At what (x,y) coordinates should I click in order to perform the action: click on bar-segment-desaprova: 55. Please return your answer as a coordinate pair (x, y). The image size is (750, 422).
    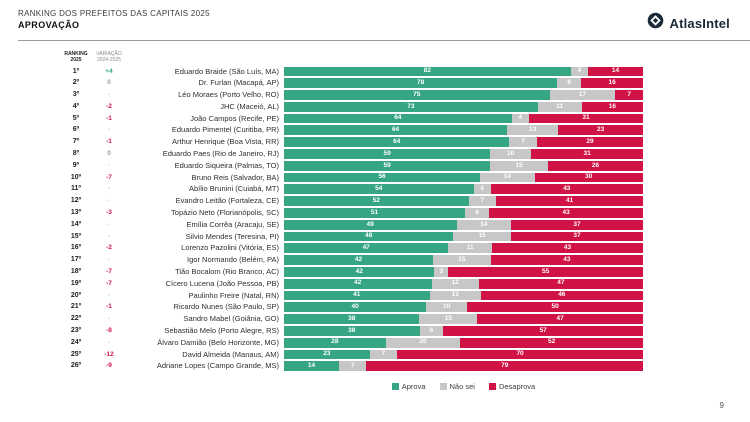
    Looking at the image, I should click on (546, 272).